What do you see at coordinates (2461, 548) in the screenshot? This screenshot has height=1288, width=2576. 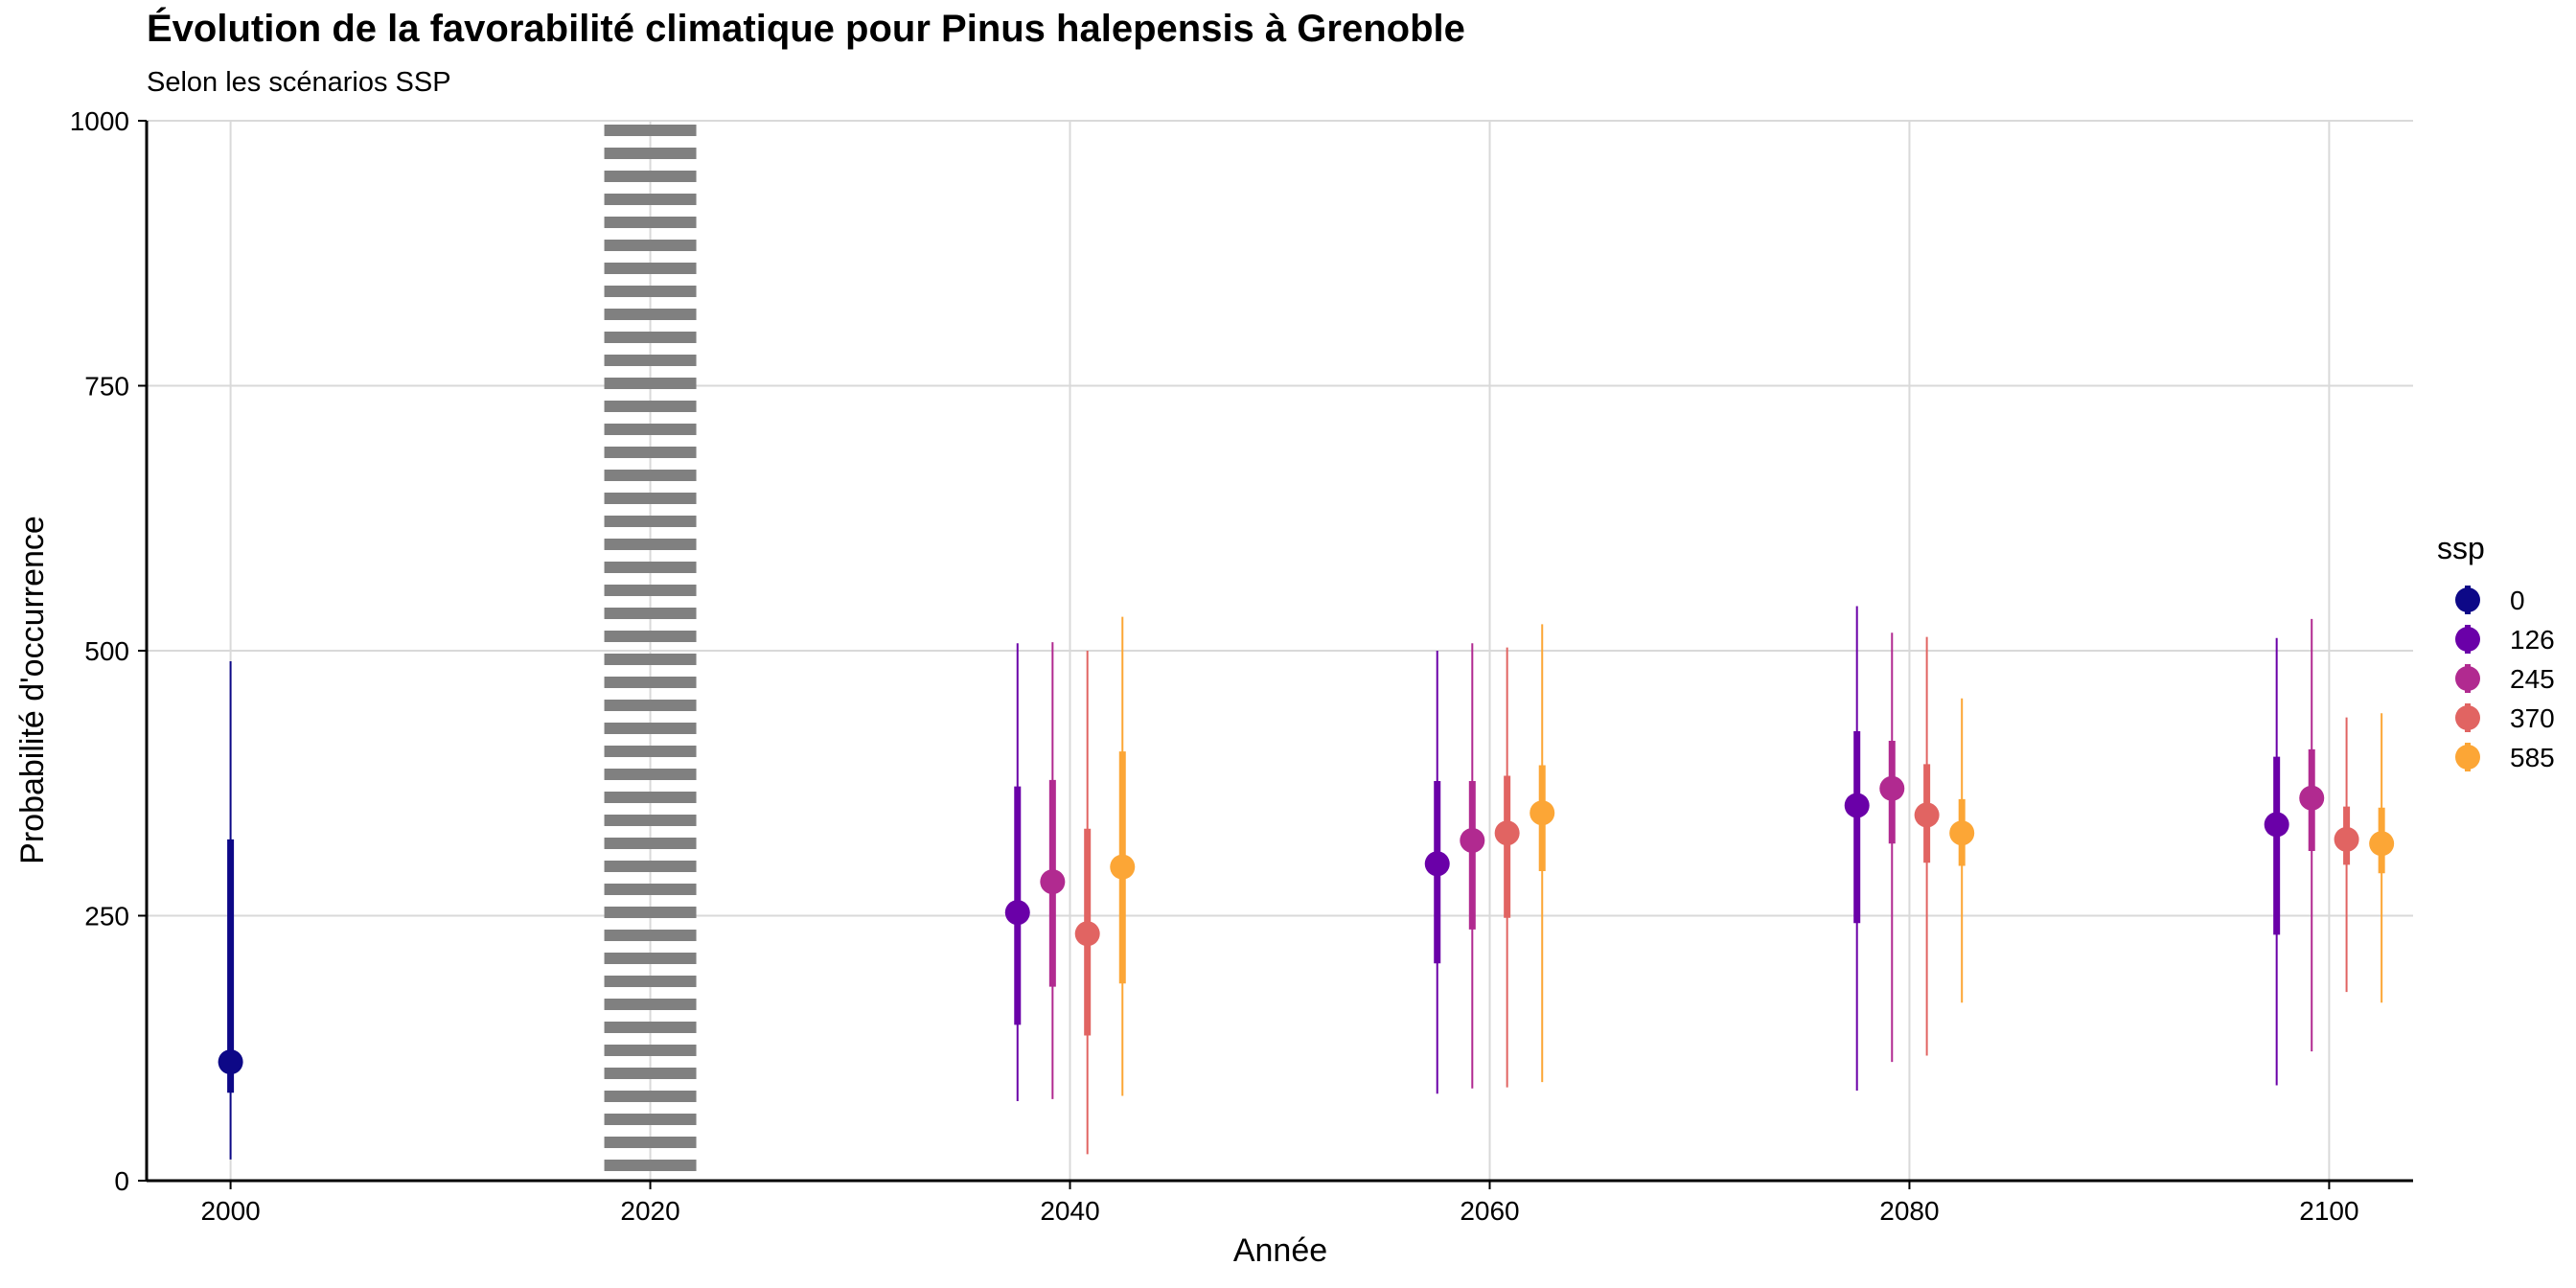 I see `legend-title: ssp` at bounding box center [2461, 548].